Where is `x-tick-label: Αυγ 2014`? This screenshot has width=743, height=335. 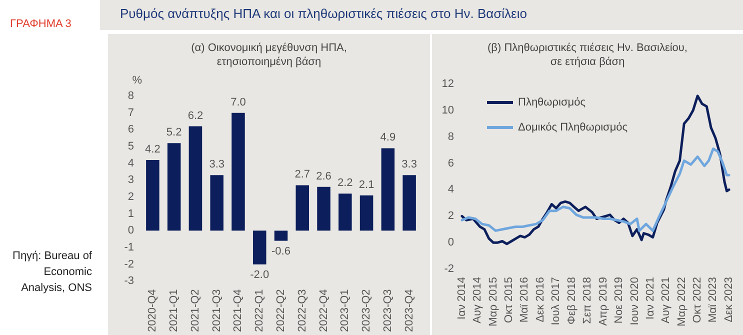
x-tick-label: Αυγ 2014 is located at coordinates (478, 300).